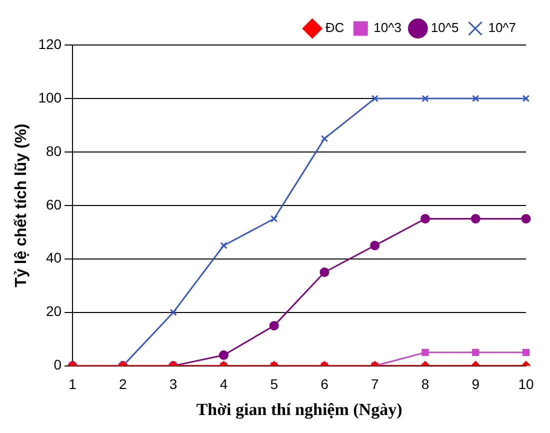 The width and height of the screenshot is (550, 433). I want to click on y-tick-label: 60, so click(54, 204).